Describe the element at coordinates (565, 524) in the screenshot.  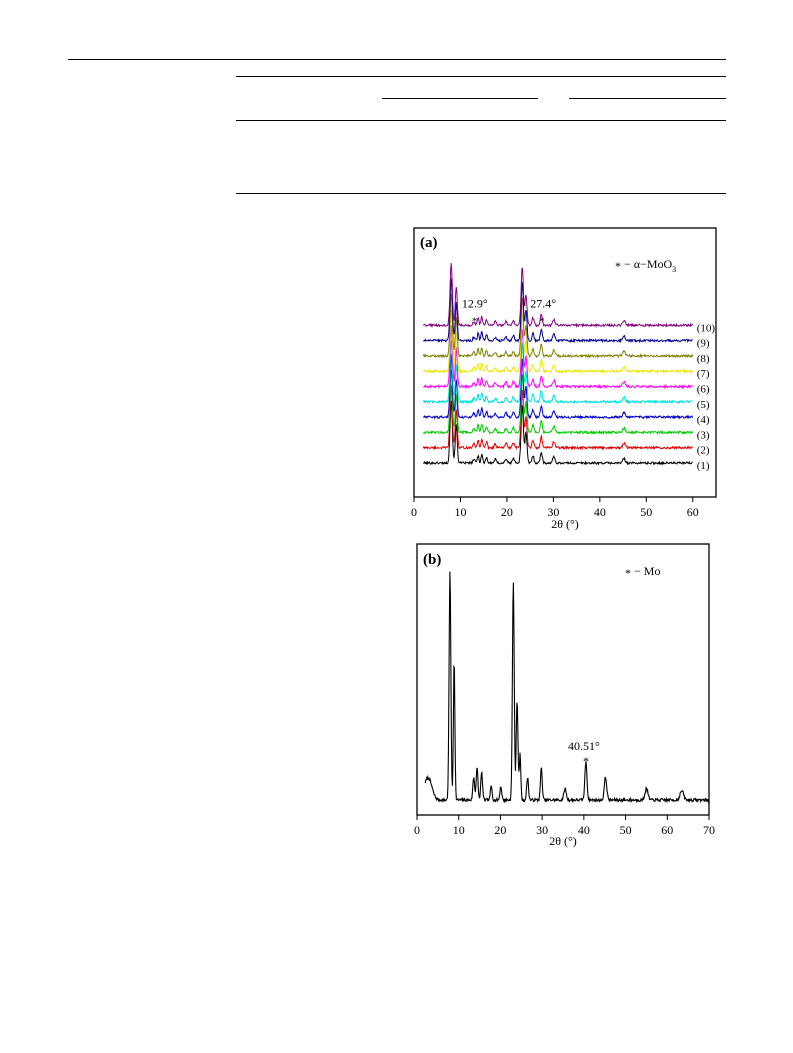
I see `x-axis-label-a: 2θ (°)` at that location.